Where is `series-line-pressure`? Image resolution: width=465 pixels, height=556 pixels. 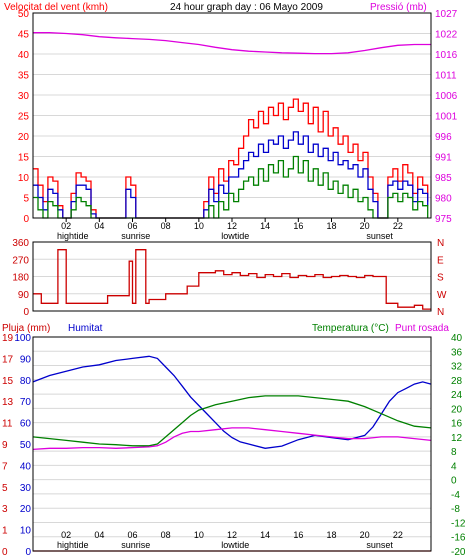
series-line-pressure is located at coordinates (232, 43).